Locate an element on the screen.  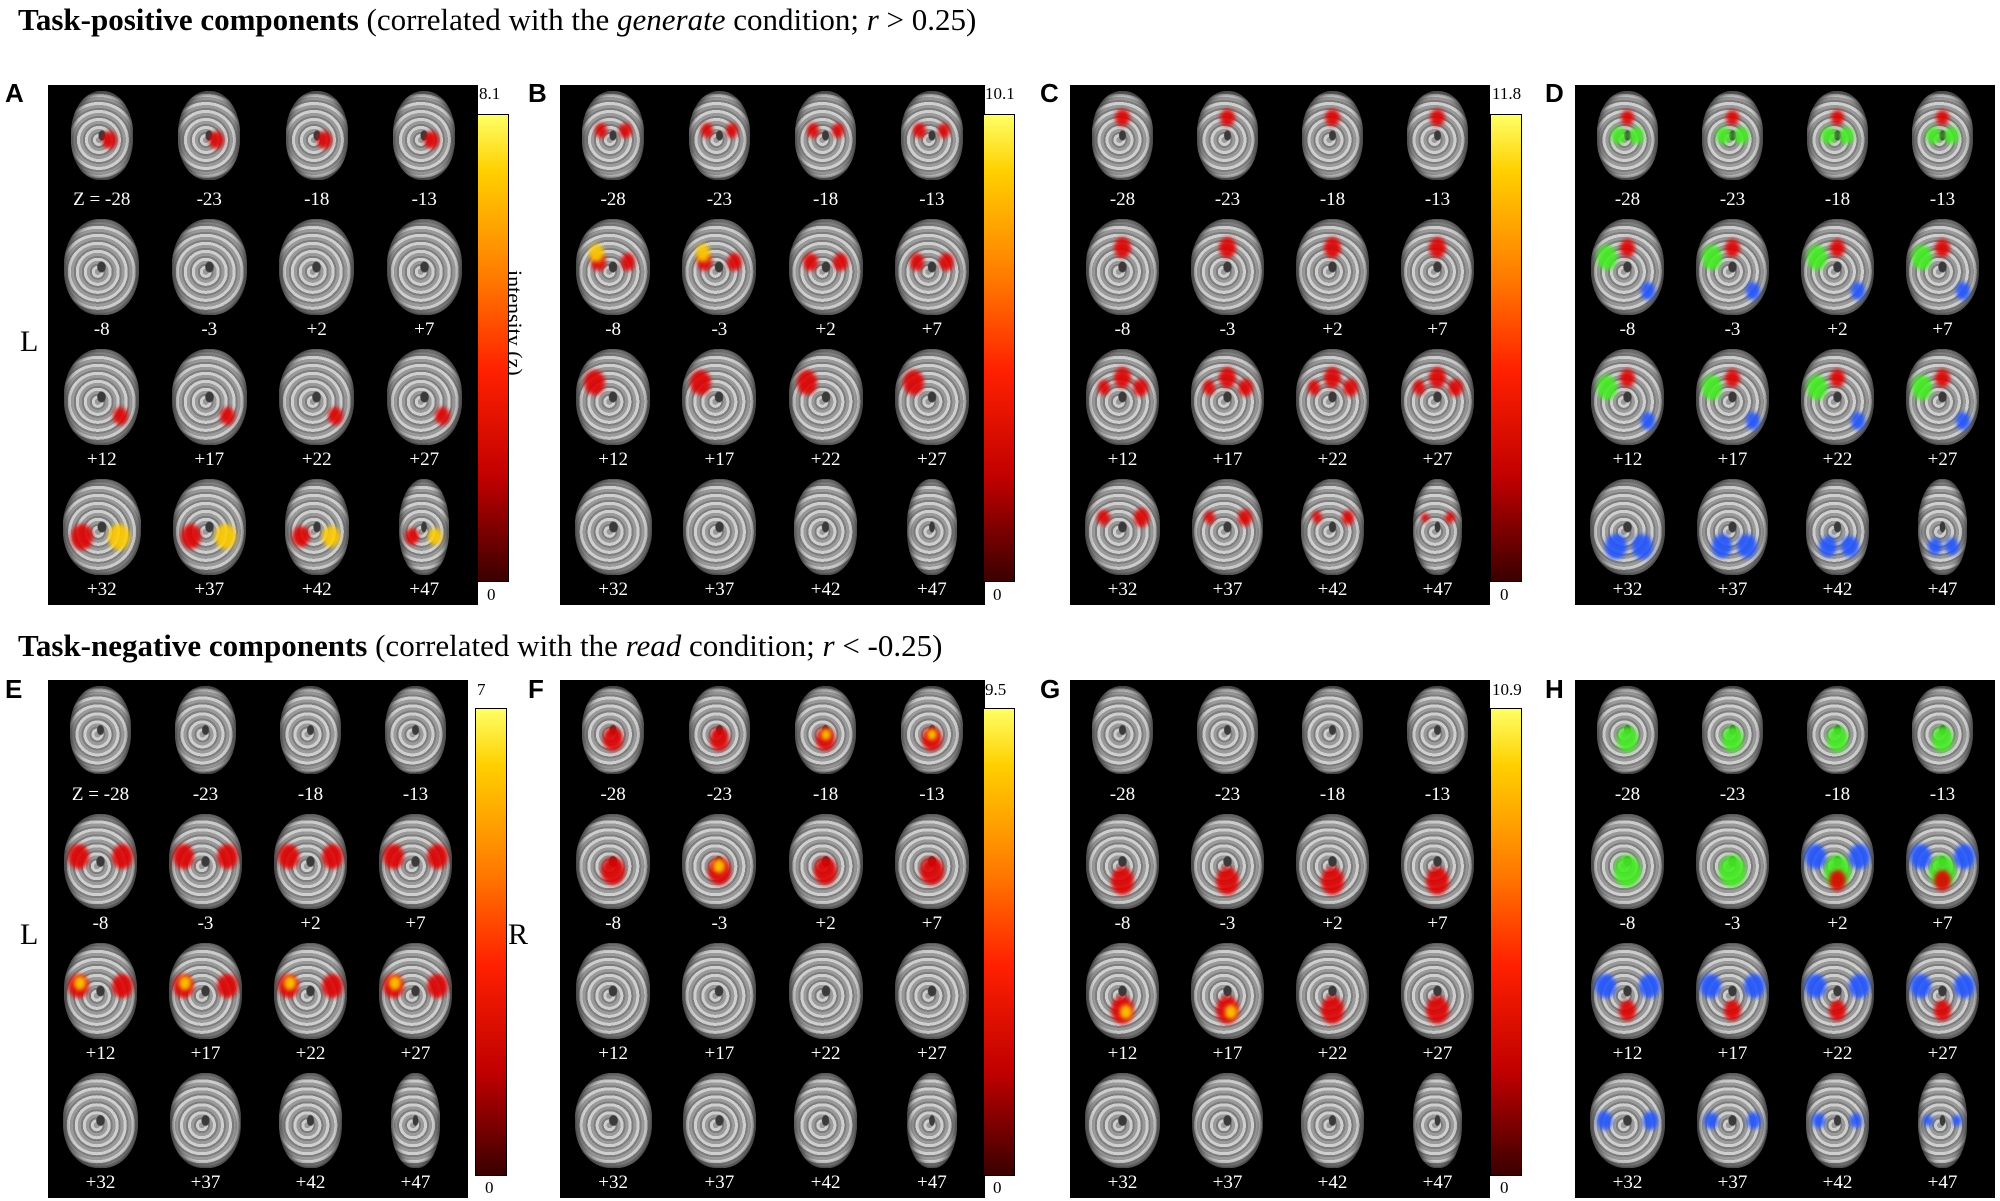
slice-z-label: +22 is located at coordinates (1837, 1053).